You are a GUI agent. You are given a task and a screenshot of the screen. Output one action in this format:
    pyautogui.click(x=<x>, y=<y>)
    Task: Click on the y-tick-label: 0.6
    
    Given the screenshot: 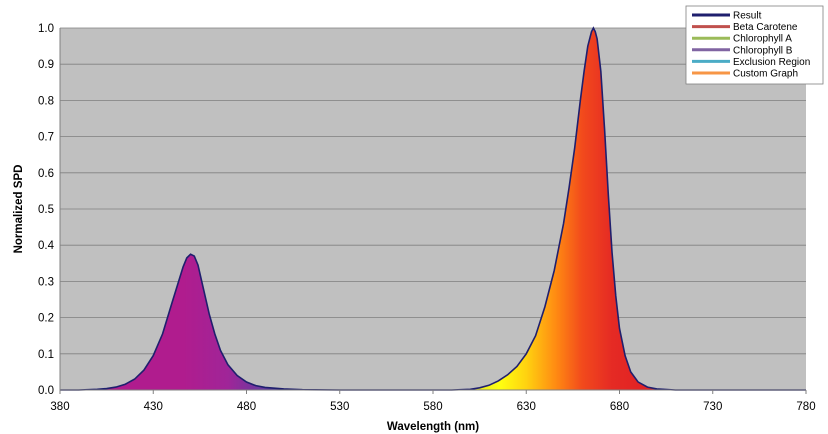 What is the action you would take?
    pyautogui.click(x=46, y=174)
    